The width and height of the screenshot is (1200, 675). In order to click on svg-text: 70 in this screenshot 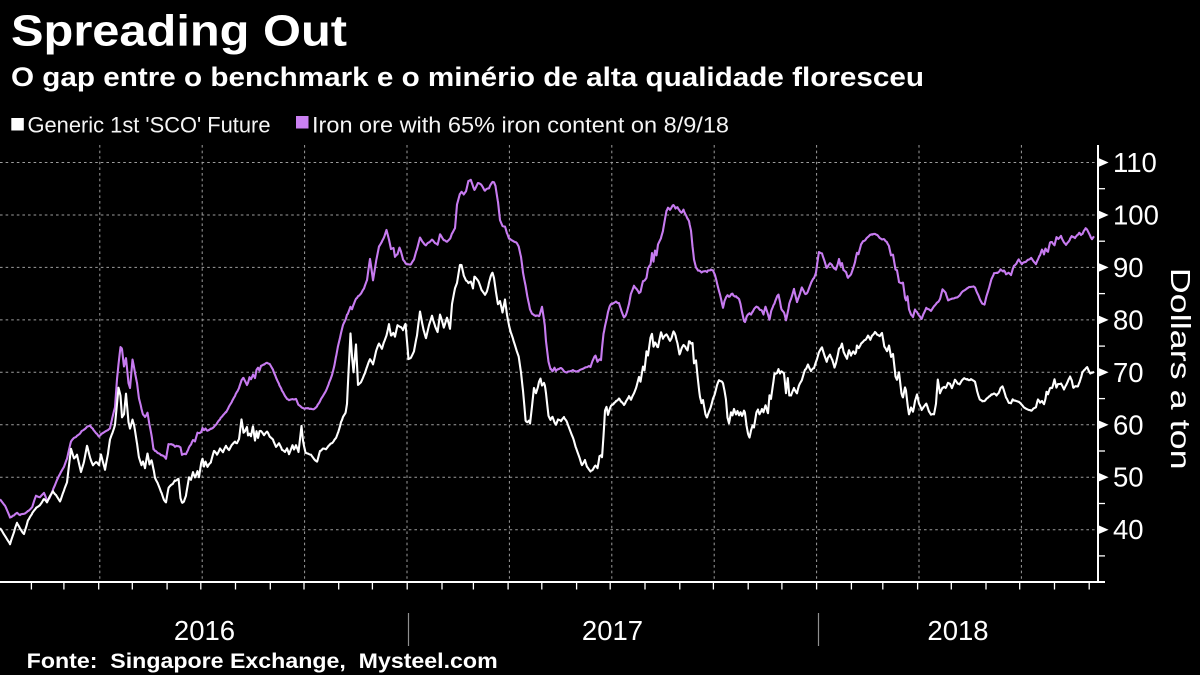, I will do `click(1128, 372)`.